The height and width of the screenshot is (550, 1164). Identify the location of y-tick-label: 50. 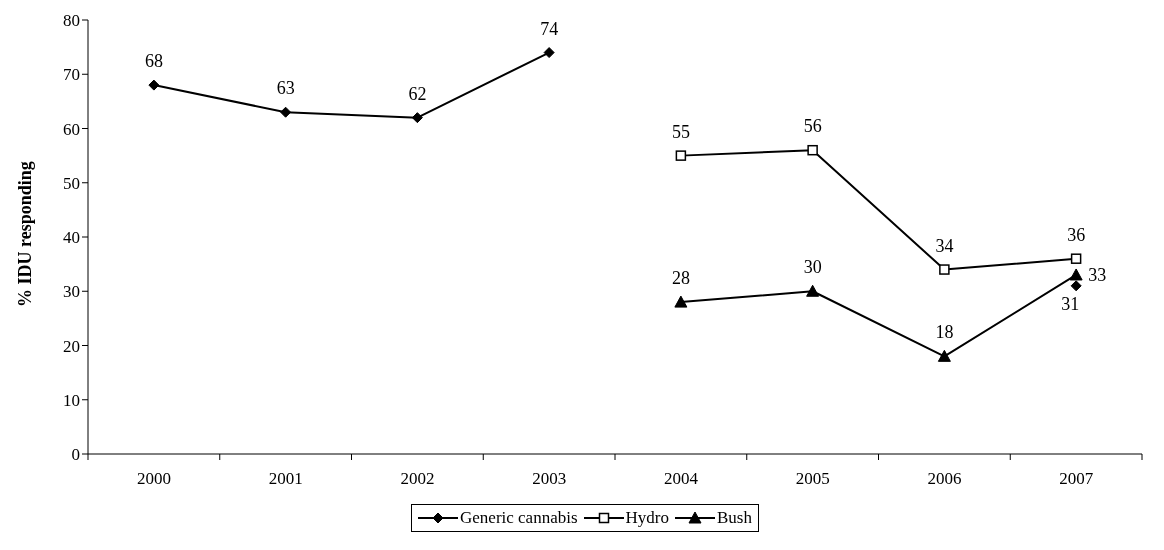
(71, 183).